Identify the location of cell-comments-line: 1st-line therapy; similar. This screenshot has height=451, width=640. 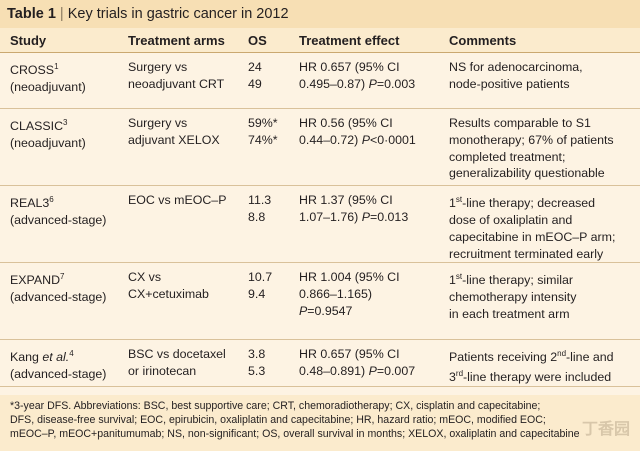
(511, 280).